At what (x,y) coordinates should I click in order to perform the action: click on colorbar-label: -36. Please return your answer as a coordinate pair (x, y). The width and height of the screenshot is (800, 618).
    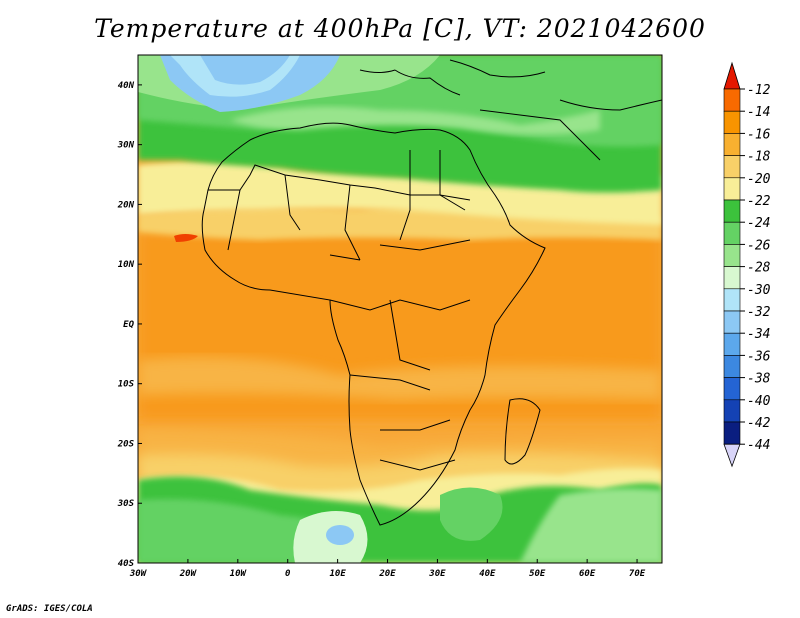
    Looking at the image, I should click on (759, 356).